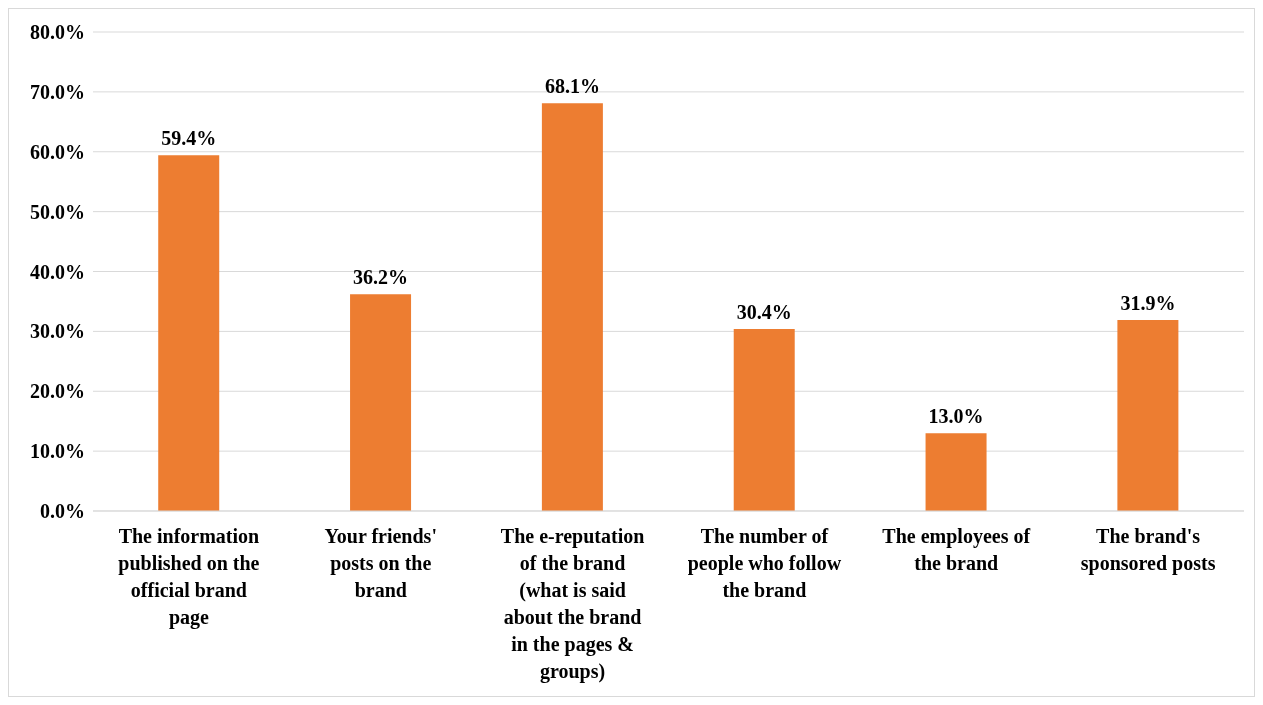 The height and width of the screenshot is (705, 1263). What do you see at coordinates (57, 91) in the screenshot?
I see `y-tick-label: 70.0%` at bounding box center [57, 91].